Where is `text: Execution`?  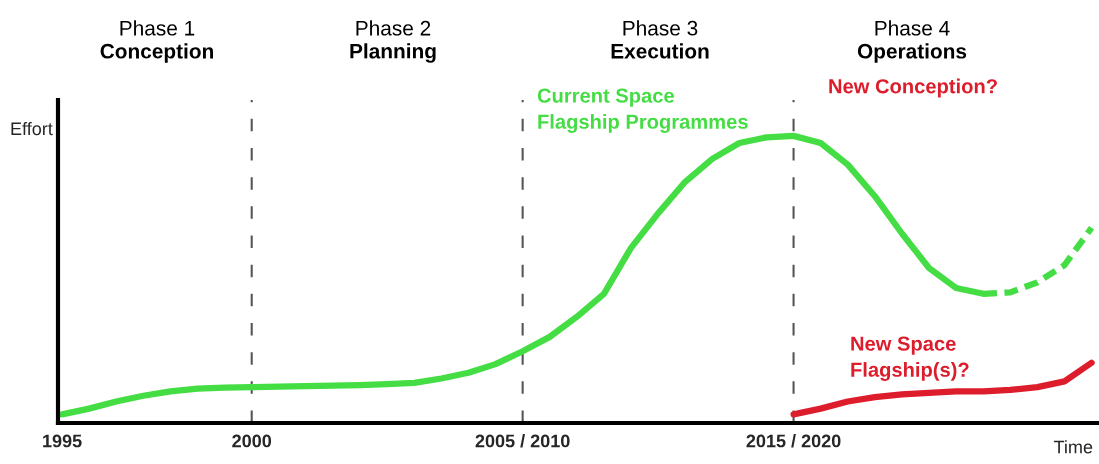
text: Execution is located at coordinates (660, 51).